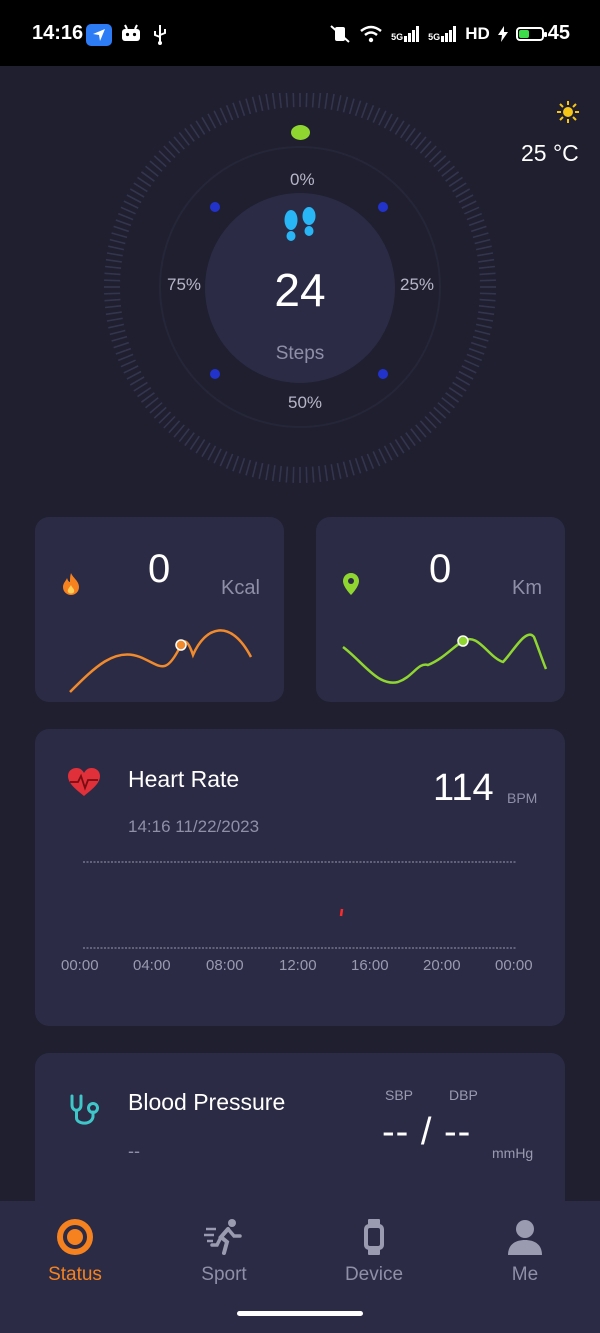 This screenshot has height=1333, width=600. Describe the element at coordinates (224, 1274) in the screenshot. I see `nav-sport-label: Sport` at that location.